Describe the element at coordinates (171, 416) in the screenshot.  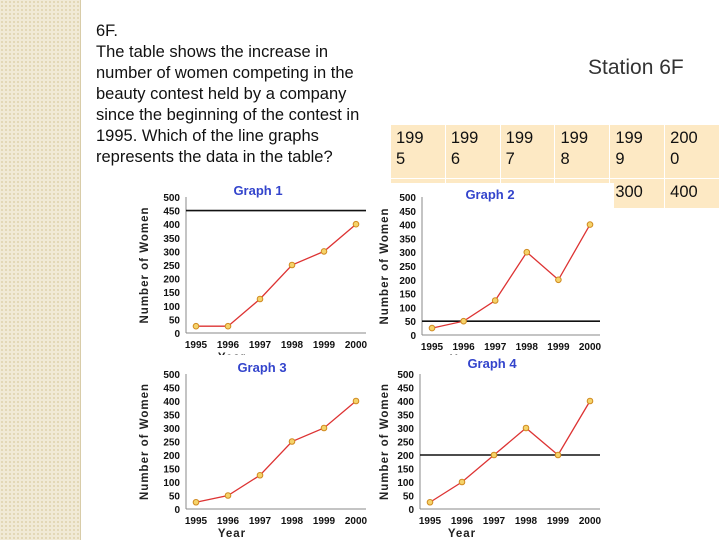
I see `y-tick-label: 350` at that location.